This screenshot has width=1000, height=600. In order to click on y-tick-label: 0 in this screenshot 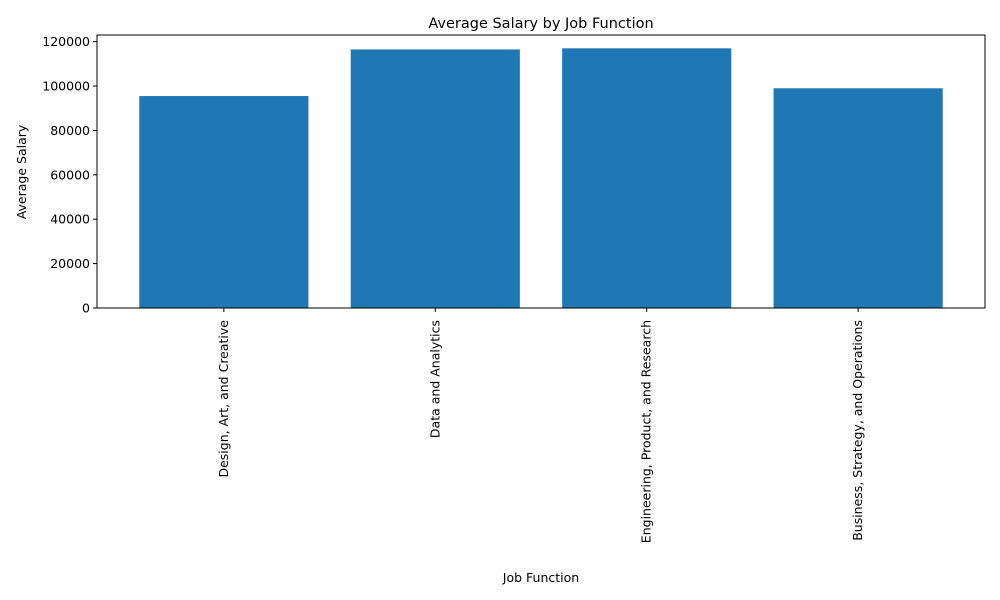, I will do `click(86, 308)`.